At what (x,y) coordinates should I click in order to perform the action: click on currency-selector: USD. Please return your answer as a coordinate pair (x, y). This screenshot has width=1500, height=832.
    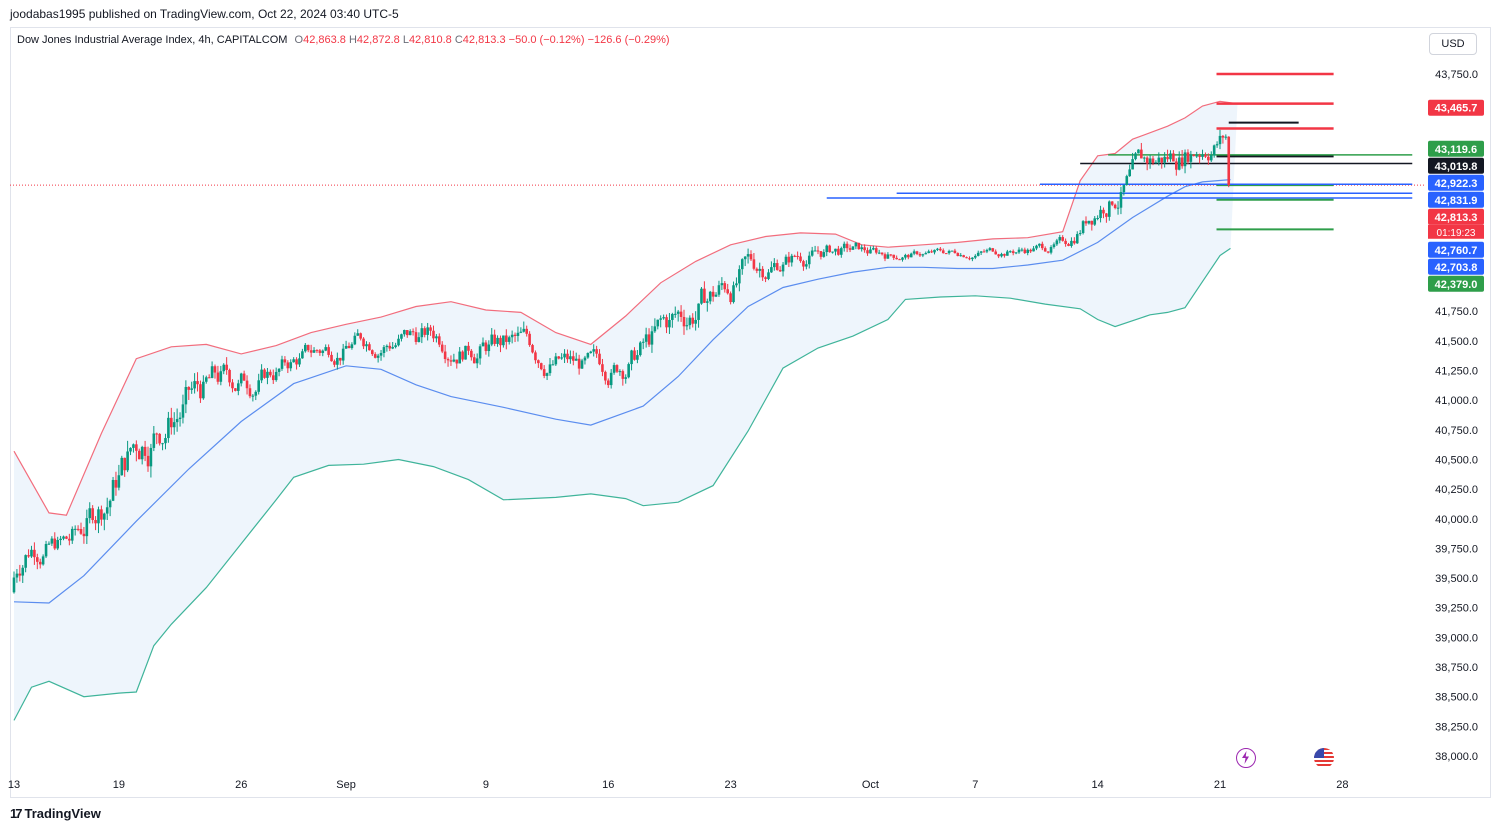
    Looking at the image, I should click on (1453, 44).